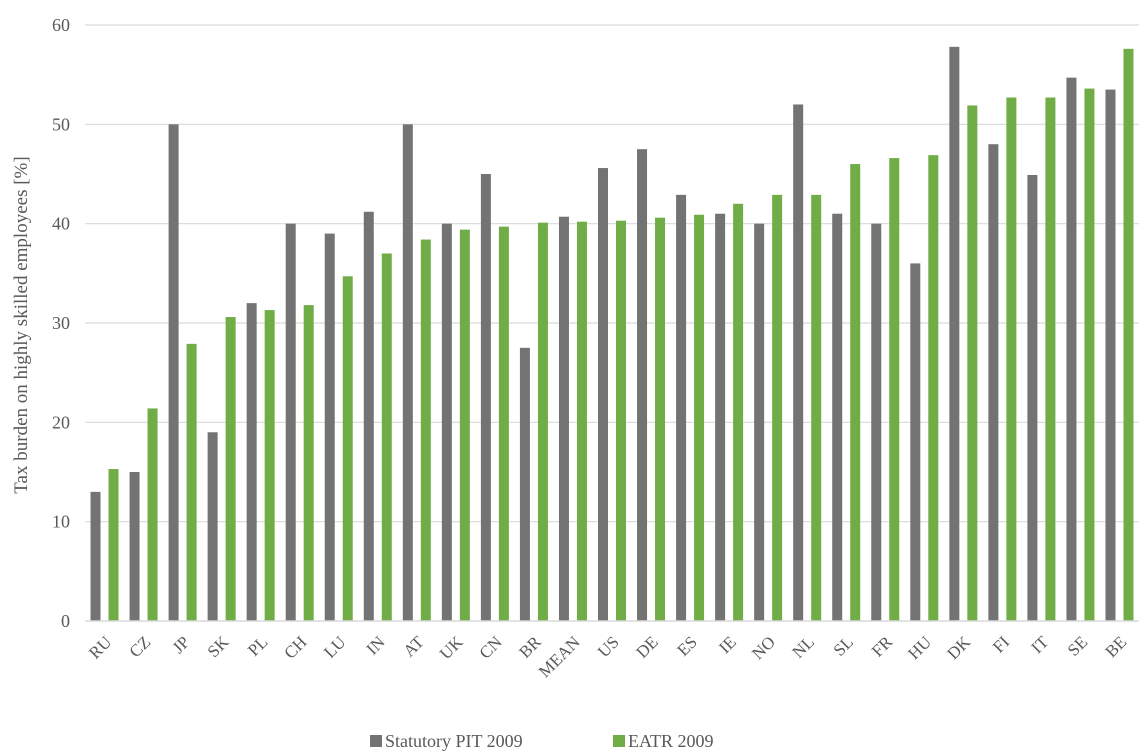  Describe the element at coordinates (882, 646) in the screenshot. I see `x-tick-label-fr: FR` at that location.